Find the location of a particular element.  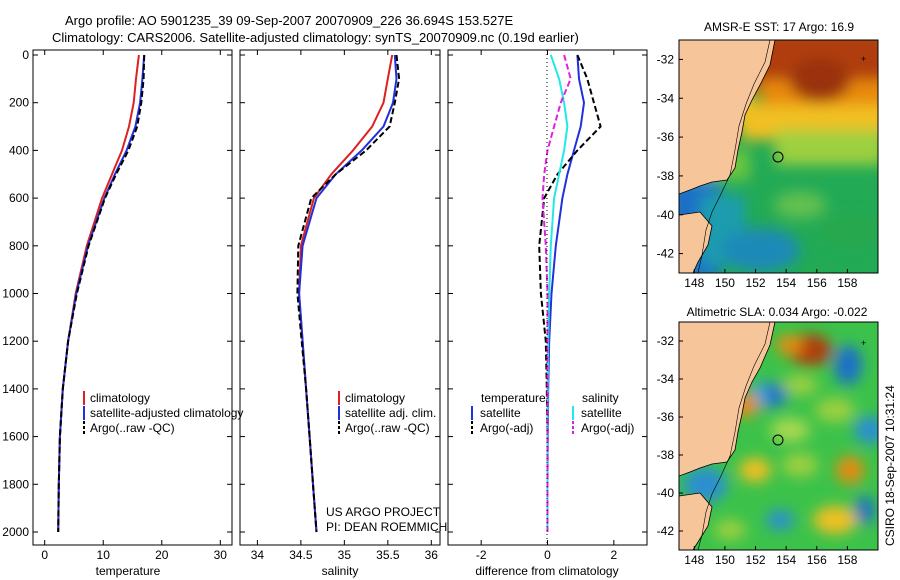

y-tick-label: 600 is located at coordinates (19, 198).